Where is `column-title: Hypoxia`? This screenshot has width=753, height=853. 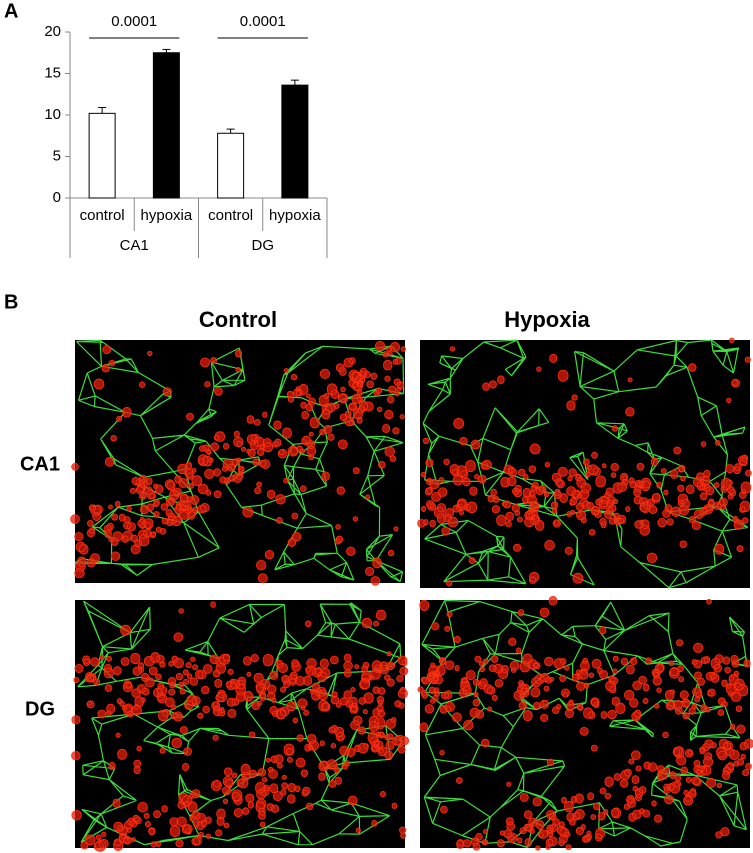
column-title: Hypoxia is located at coordinates (547, 319).